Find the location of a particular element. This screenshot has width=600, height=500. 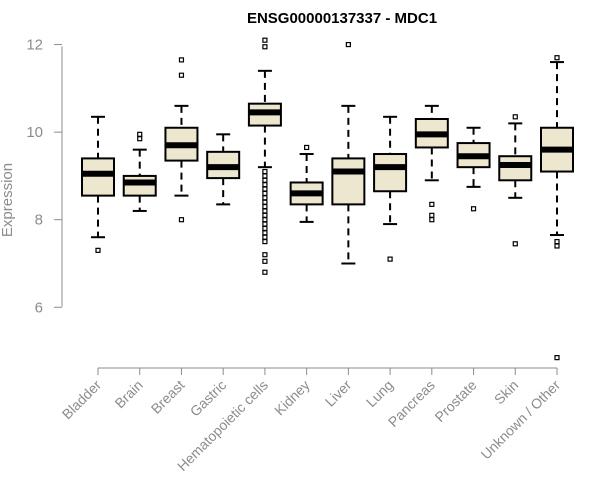

x-tick-label: Kidney is located at coordinates (292, 398).